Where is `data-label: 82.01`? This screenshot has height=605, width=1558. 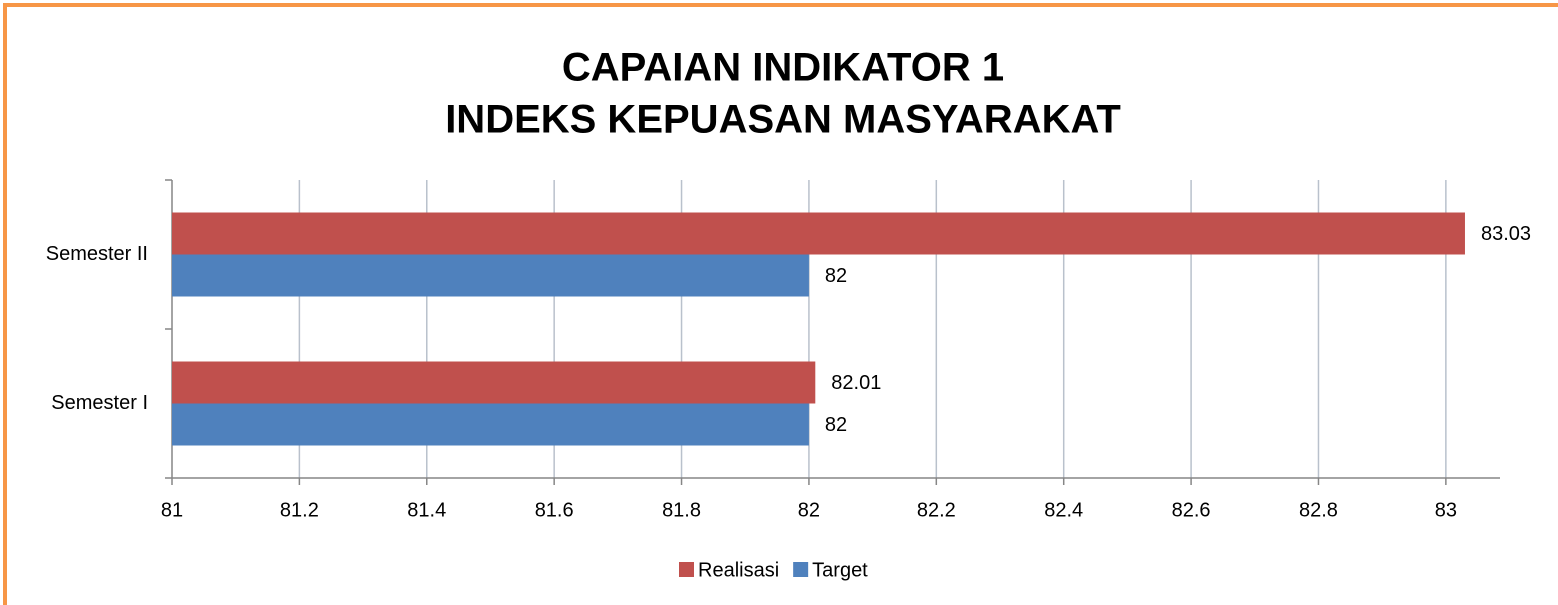 data-label: 82.01 is located at coordinates (856, 383).